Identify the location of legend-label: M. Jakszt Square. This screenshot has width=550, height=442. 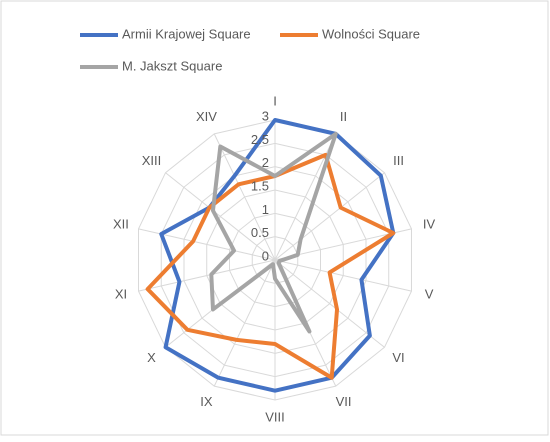
(172, 65).